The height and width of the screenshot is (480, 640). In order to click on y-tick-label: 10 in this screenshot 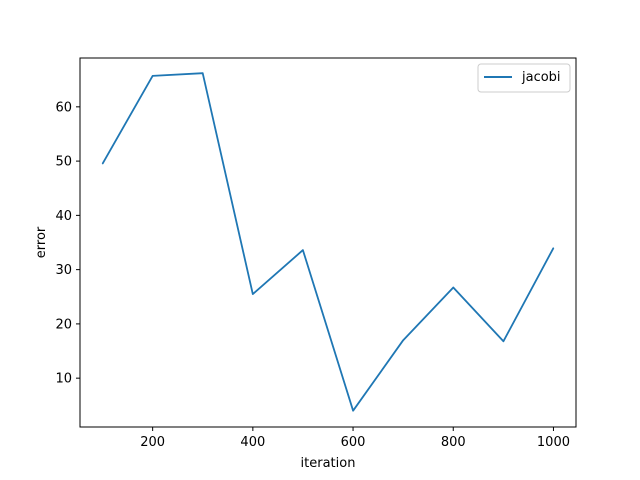, I will do `click(63, 379)`.